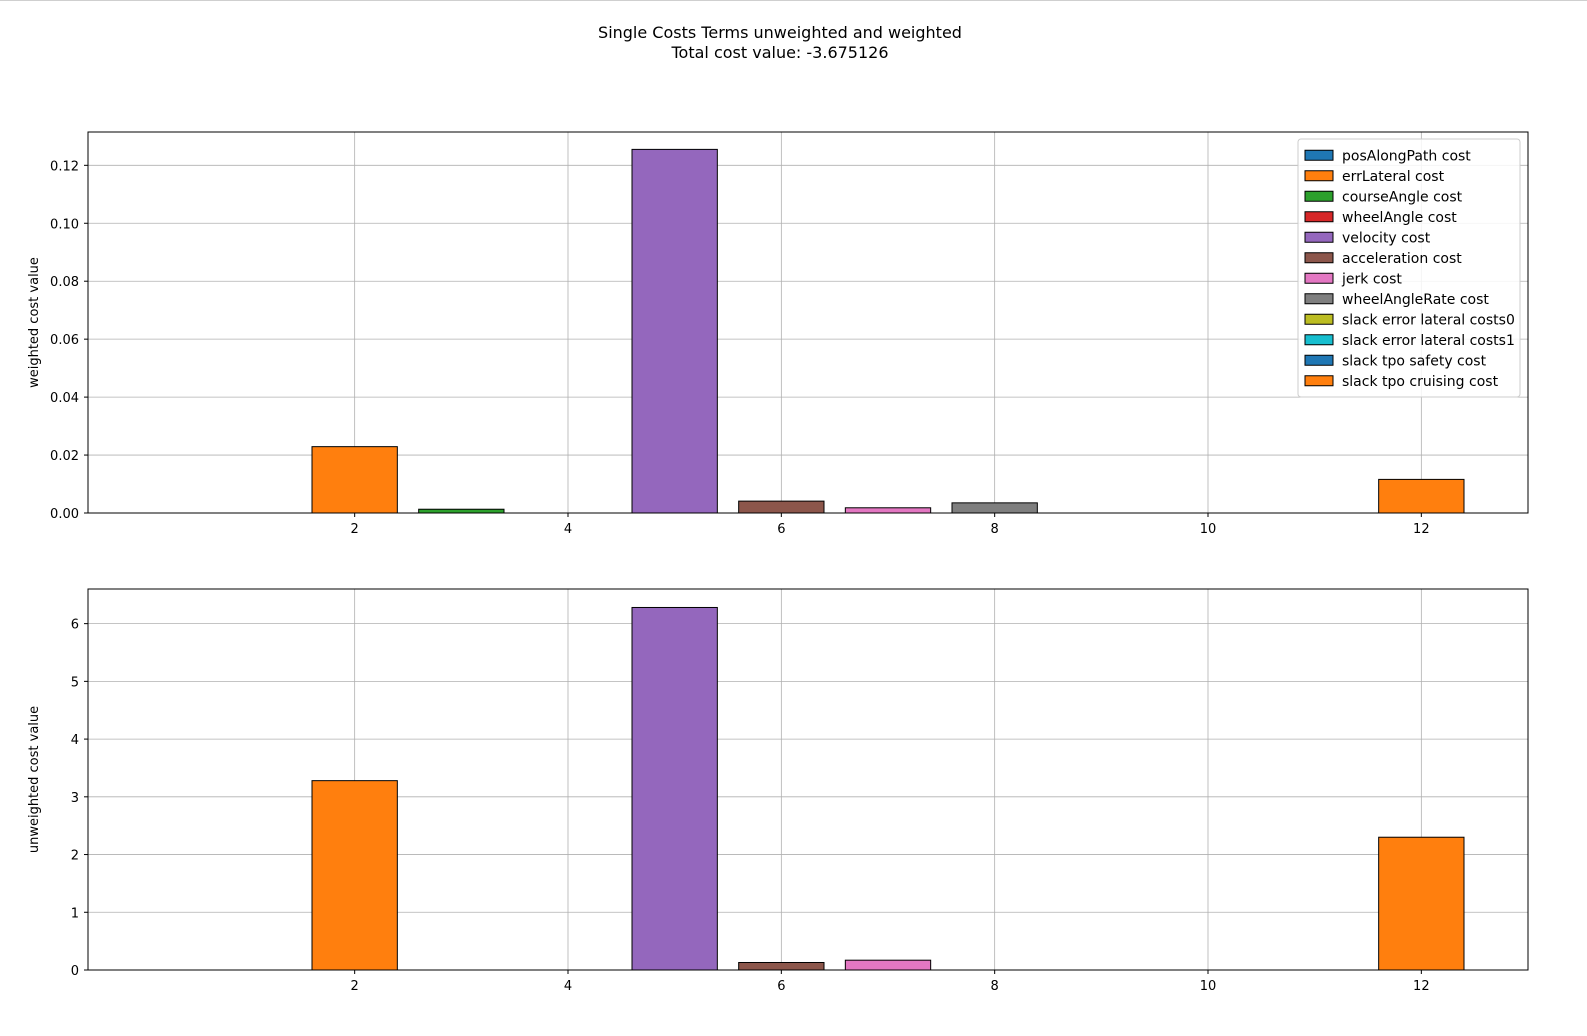  What do you see at coordinates (1402, 259) in the screenshot?
I see `legend-label: acceleration cost` at bounding box center [1402, 259].